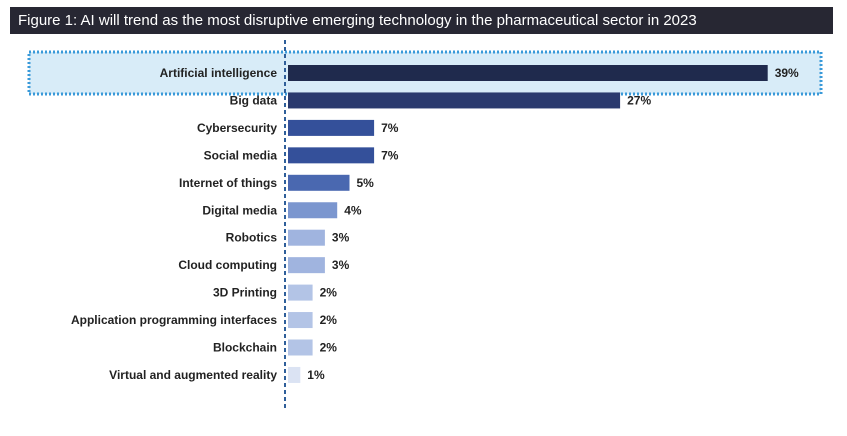 The image size is (847, 436). What do you see at coordinates (174, 320) in the screenshot?
I see `category-label-9: Application programming interfaces` at bounding box center [174, 320].